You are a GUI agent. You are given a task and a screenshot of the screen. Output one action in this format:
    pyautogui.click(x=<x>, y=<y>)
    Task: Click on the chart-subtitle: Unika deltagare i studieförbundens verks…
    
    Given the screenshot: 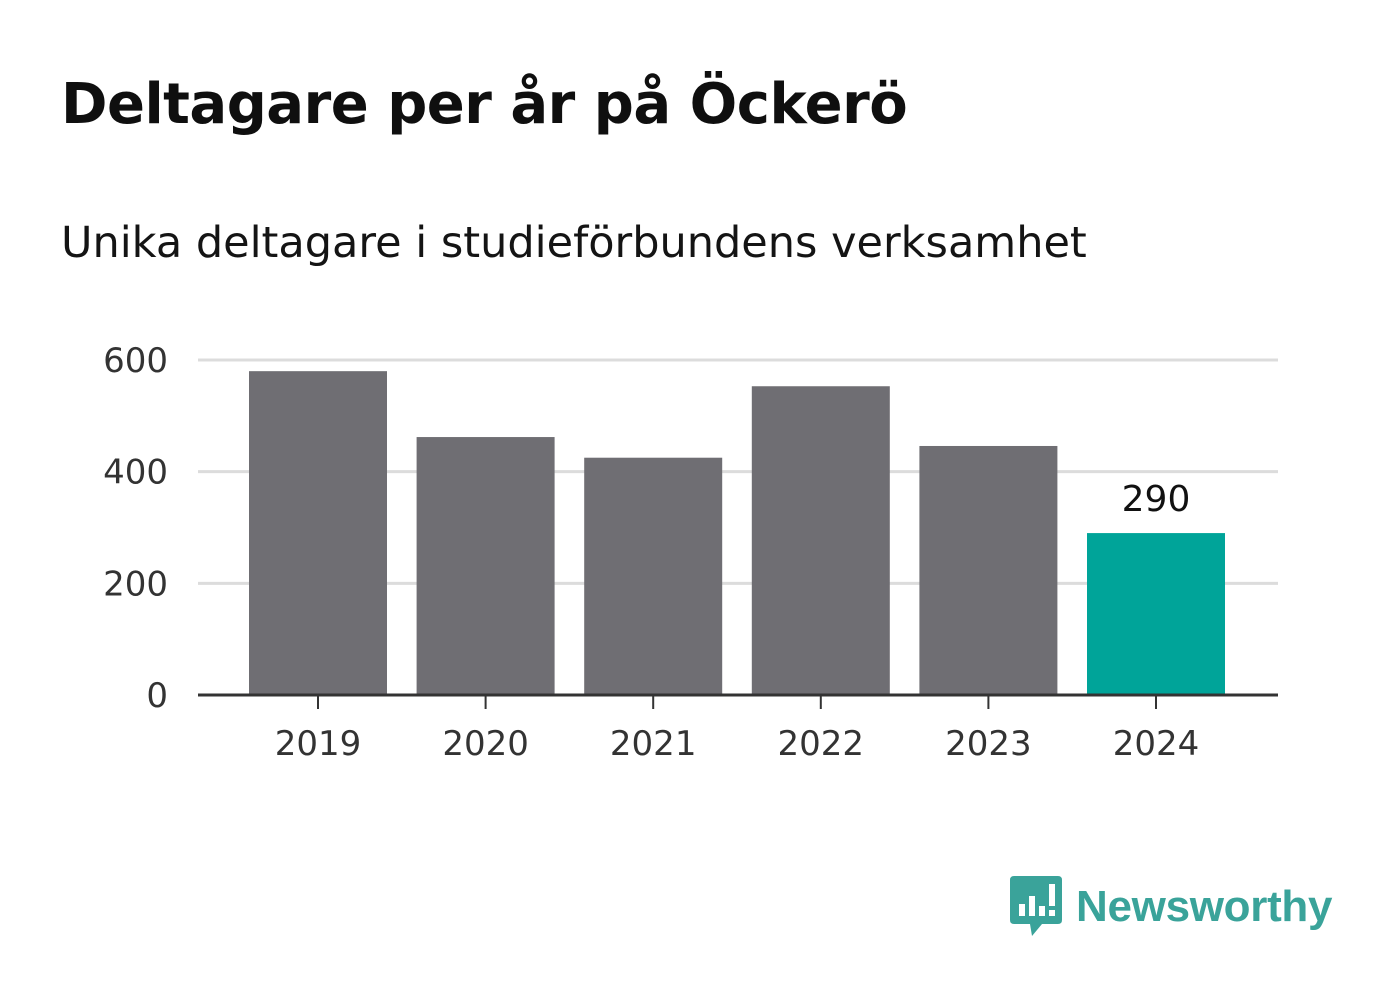 What is the action you would take?
    pyautogui.click(x=574, y=243)
    